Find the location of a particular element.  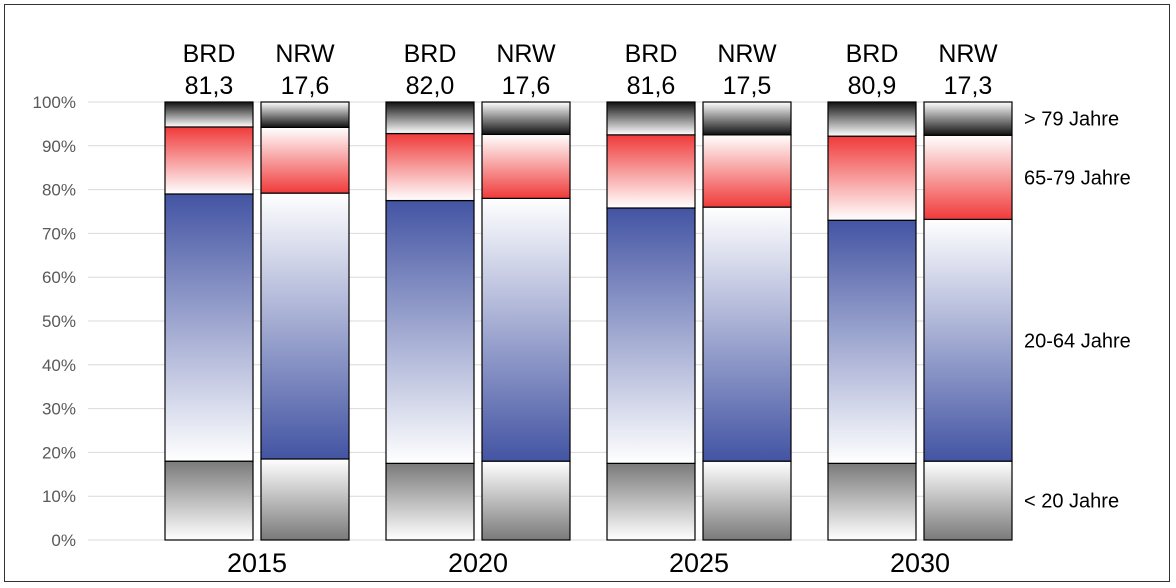

y-tick-label: 0% is located at coordinates (63, 540).